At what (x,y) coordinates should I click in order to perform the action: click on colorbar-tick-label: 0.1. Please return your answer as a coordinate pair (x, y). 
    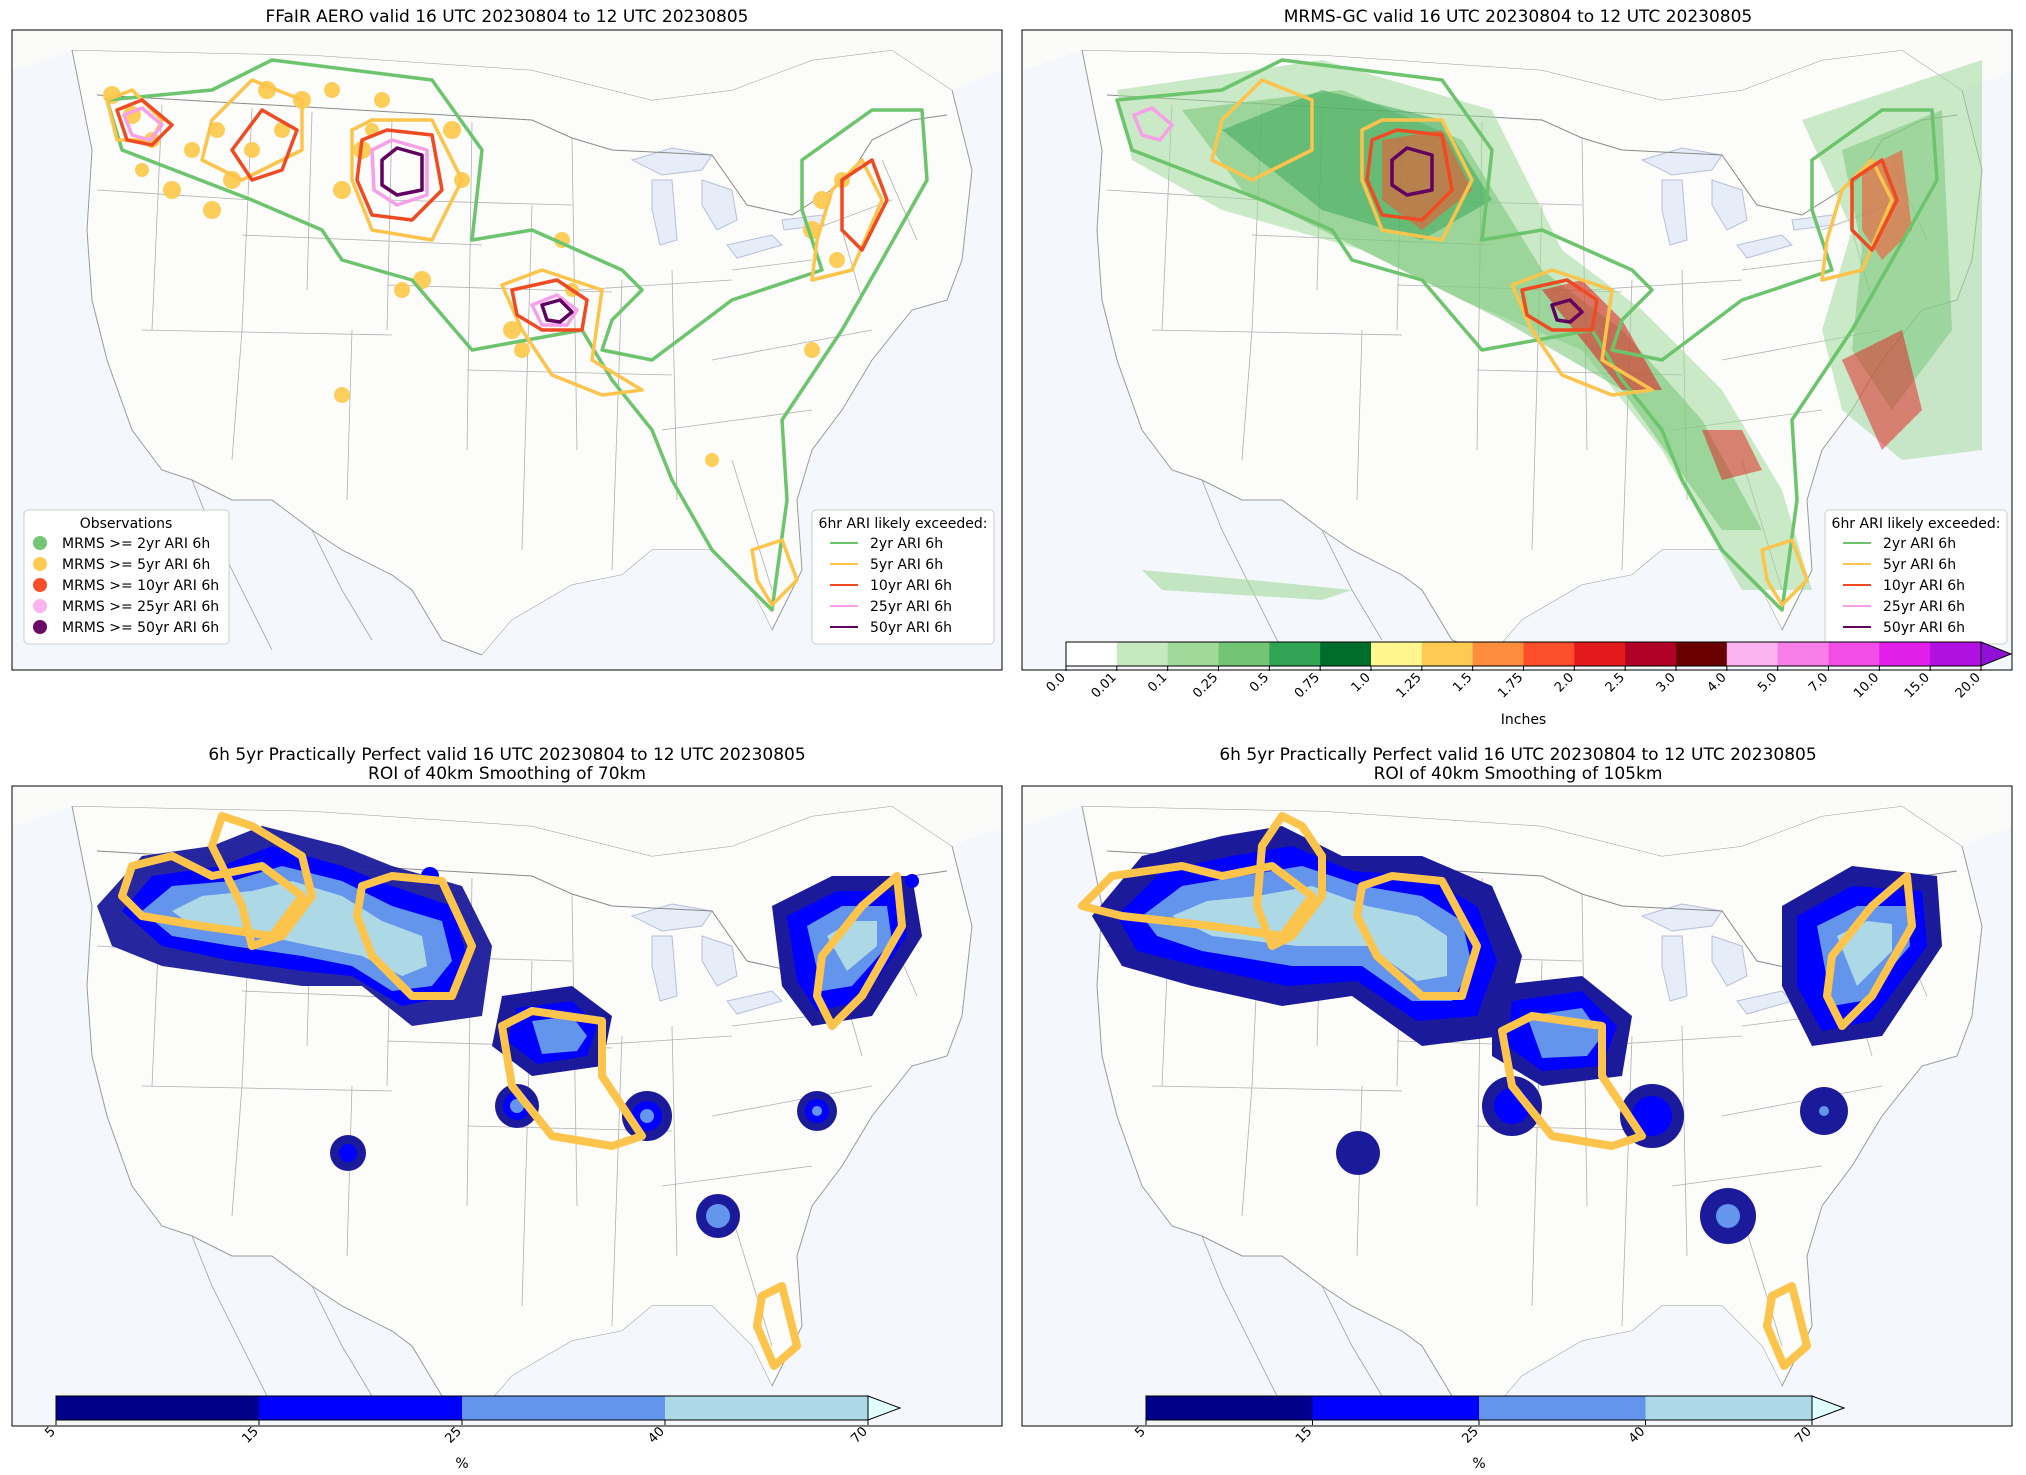
    Looking at the image, I should click on (1157, 682).